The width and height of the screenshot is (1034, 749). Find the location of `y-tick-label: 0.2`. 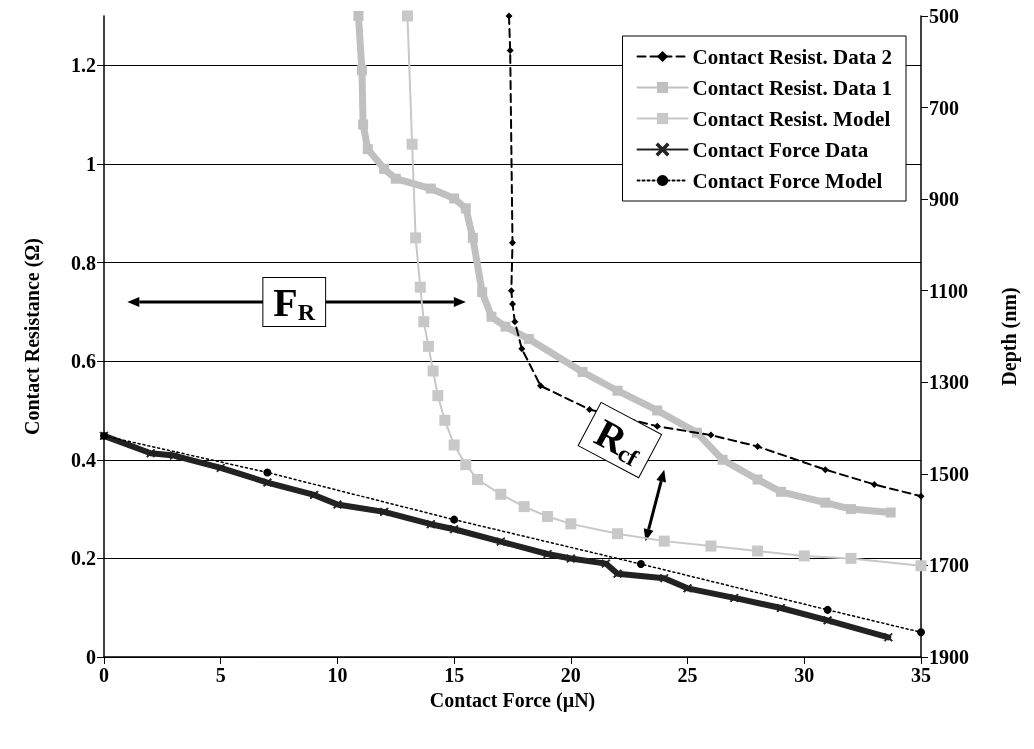

y-tick-label: 0.2 is located at coordinates (83, 558).